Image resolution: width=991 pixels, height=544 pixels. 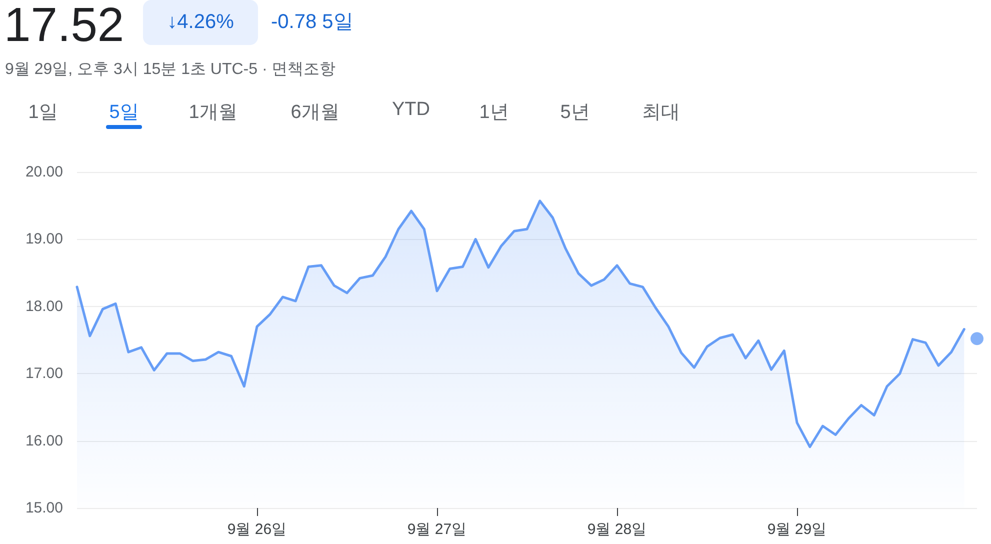 What do you see at coordinates (200, 22) in the screenshot?
I see `text: ↓4.26%` at bounding box center [200, 22].